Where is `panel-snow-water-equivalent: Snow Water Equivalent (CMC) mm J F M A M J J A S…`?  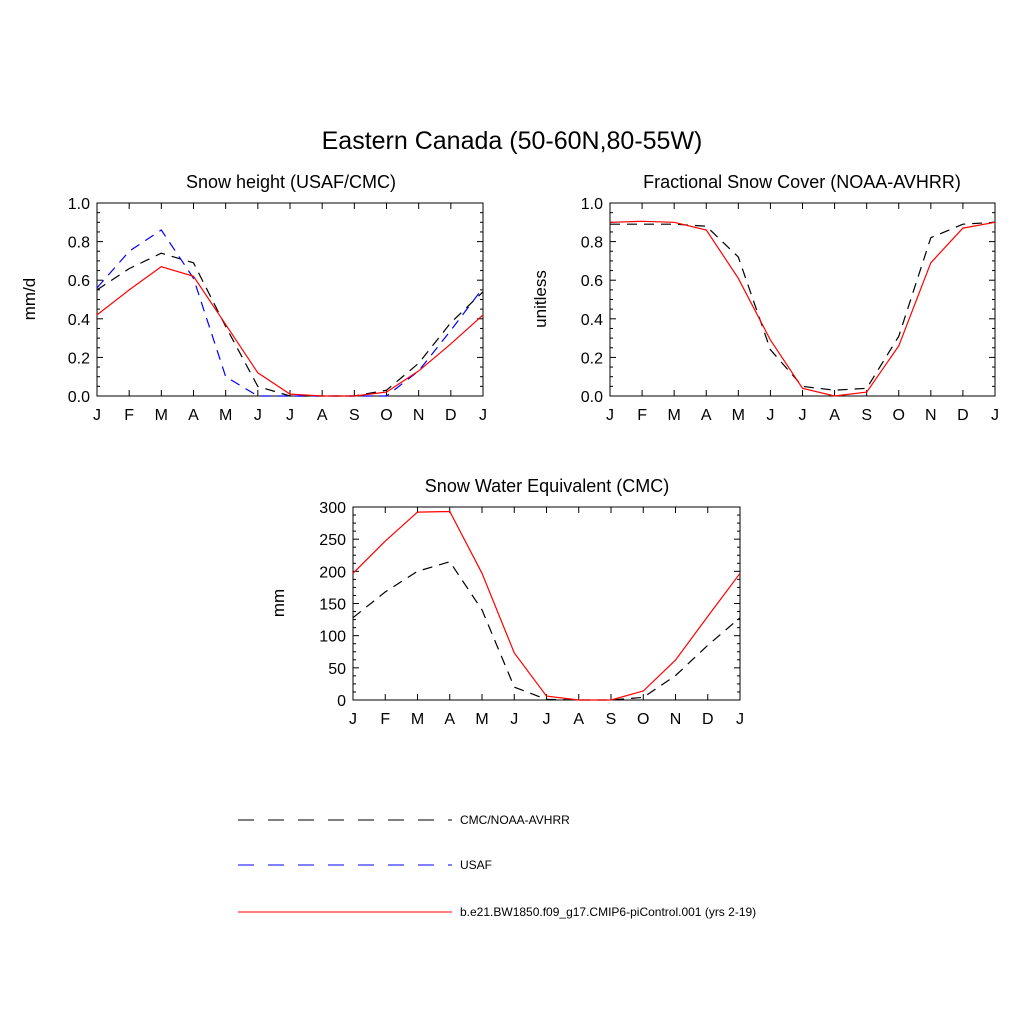 panel-snow-water-equivalent: Snow Water Equivalent (CMC) mm J F M A M J J A S… is located at coordinates (506, 602).